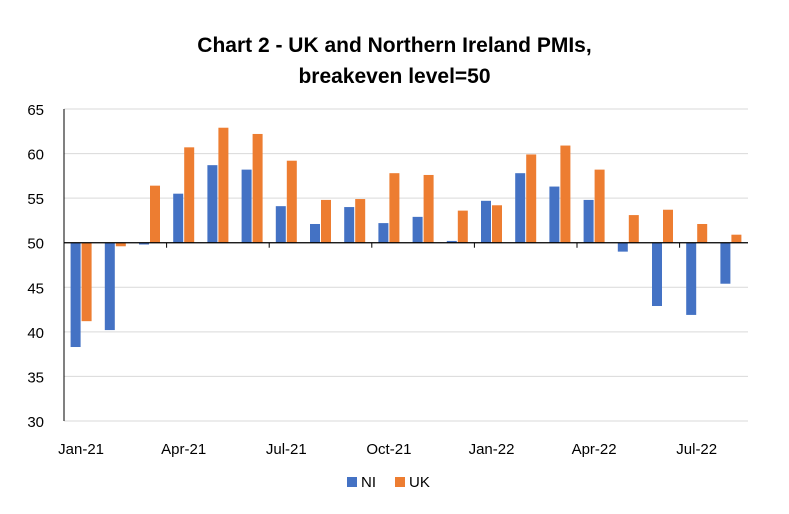 The image size is (789, 514). What do you see at coordinates (35, 199) in the screenshot?
I see `y-tick-label: 55` at bounding box center [35, 199].